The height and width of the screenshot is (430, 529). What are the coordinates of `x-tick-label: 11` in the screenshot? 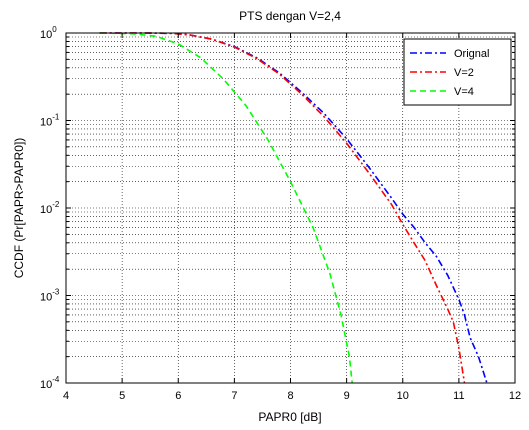 It's located at (458, 396).